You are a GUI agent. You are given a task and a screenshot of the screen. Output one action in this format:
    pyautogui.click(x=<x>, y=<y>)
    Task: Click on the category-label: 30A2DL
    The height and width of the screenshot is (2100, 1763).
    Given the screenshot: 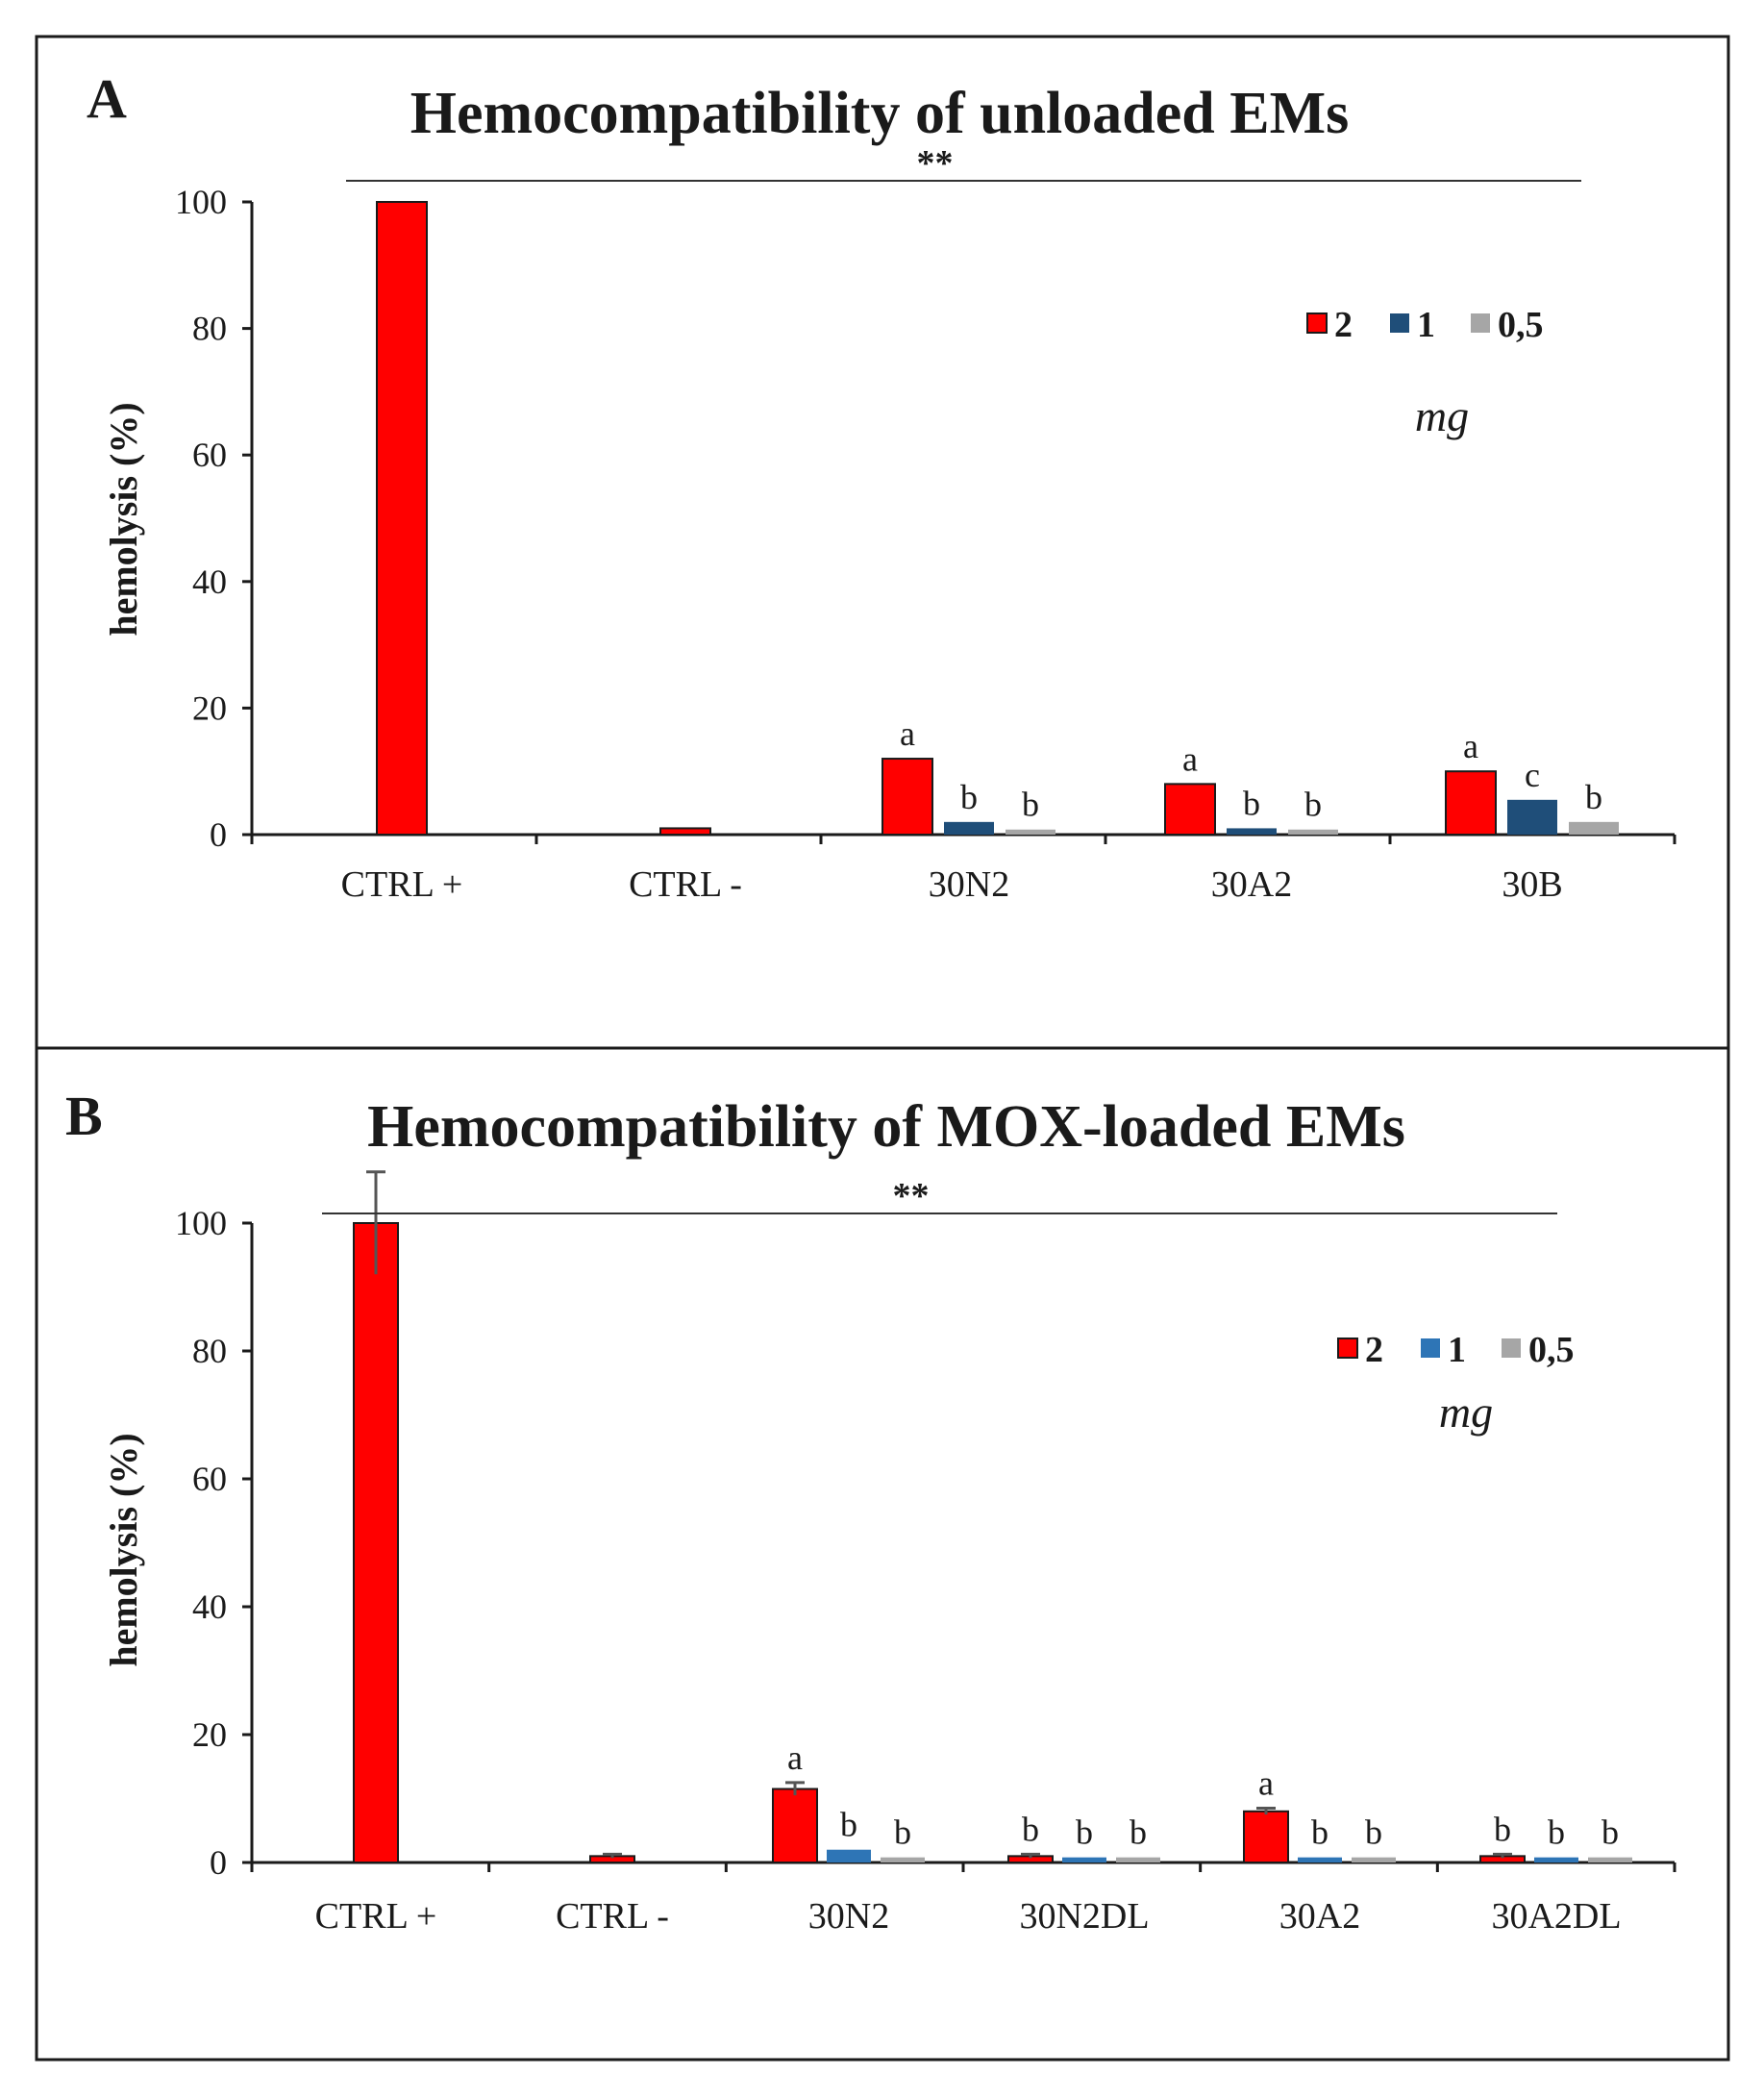 What is the action you would take?
    pyautogui.click(x=1556, y=1917)
    